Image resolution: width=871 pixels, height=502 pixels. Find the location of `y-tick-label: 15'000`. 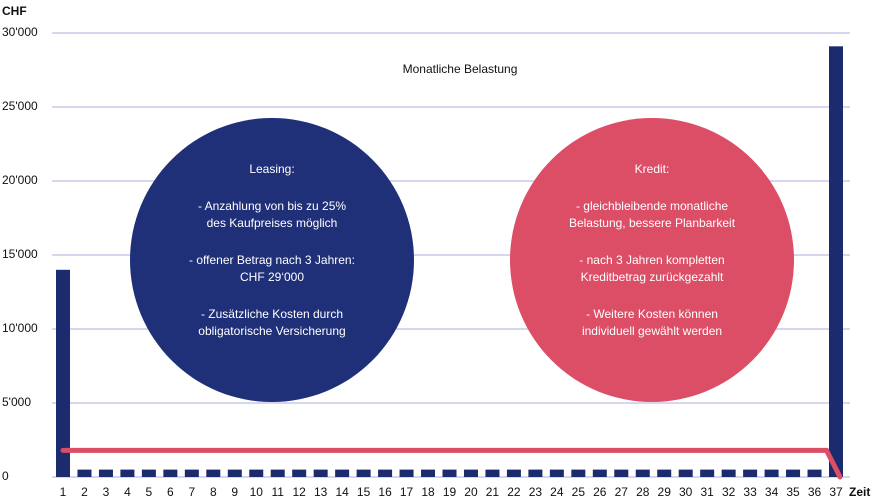

y-tick-label: 15'000 is located at coordinates (20, 254).